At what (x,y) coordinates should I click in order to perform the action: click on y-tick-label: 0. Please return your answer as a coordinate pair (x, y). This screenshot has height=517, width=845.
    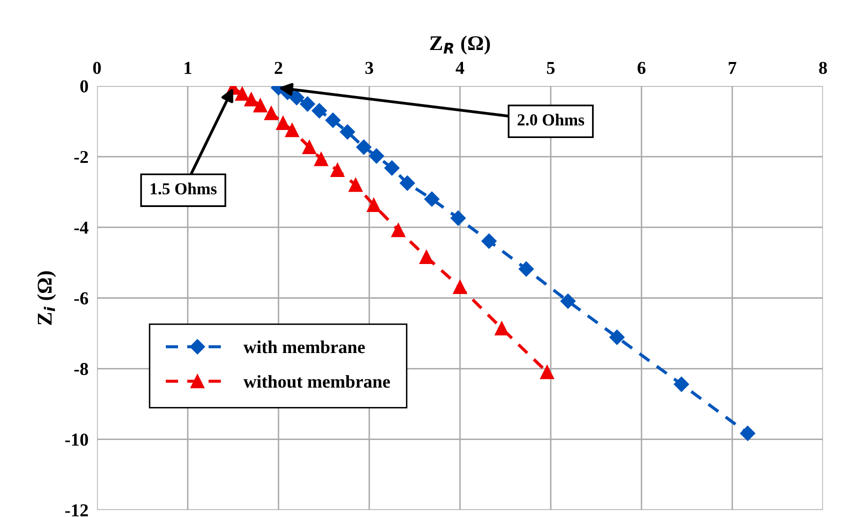
    Looking at the image, I should click on (84, 86).